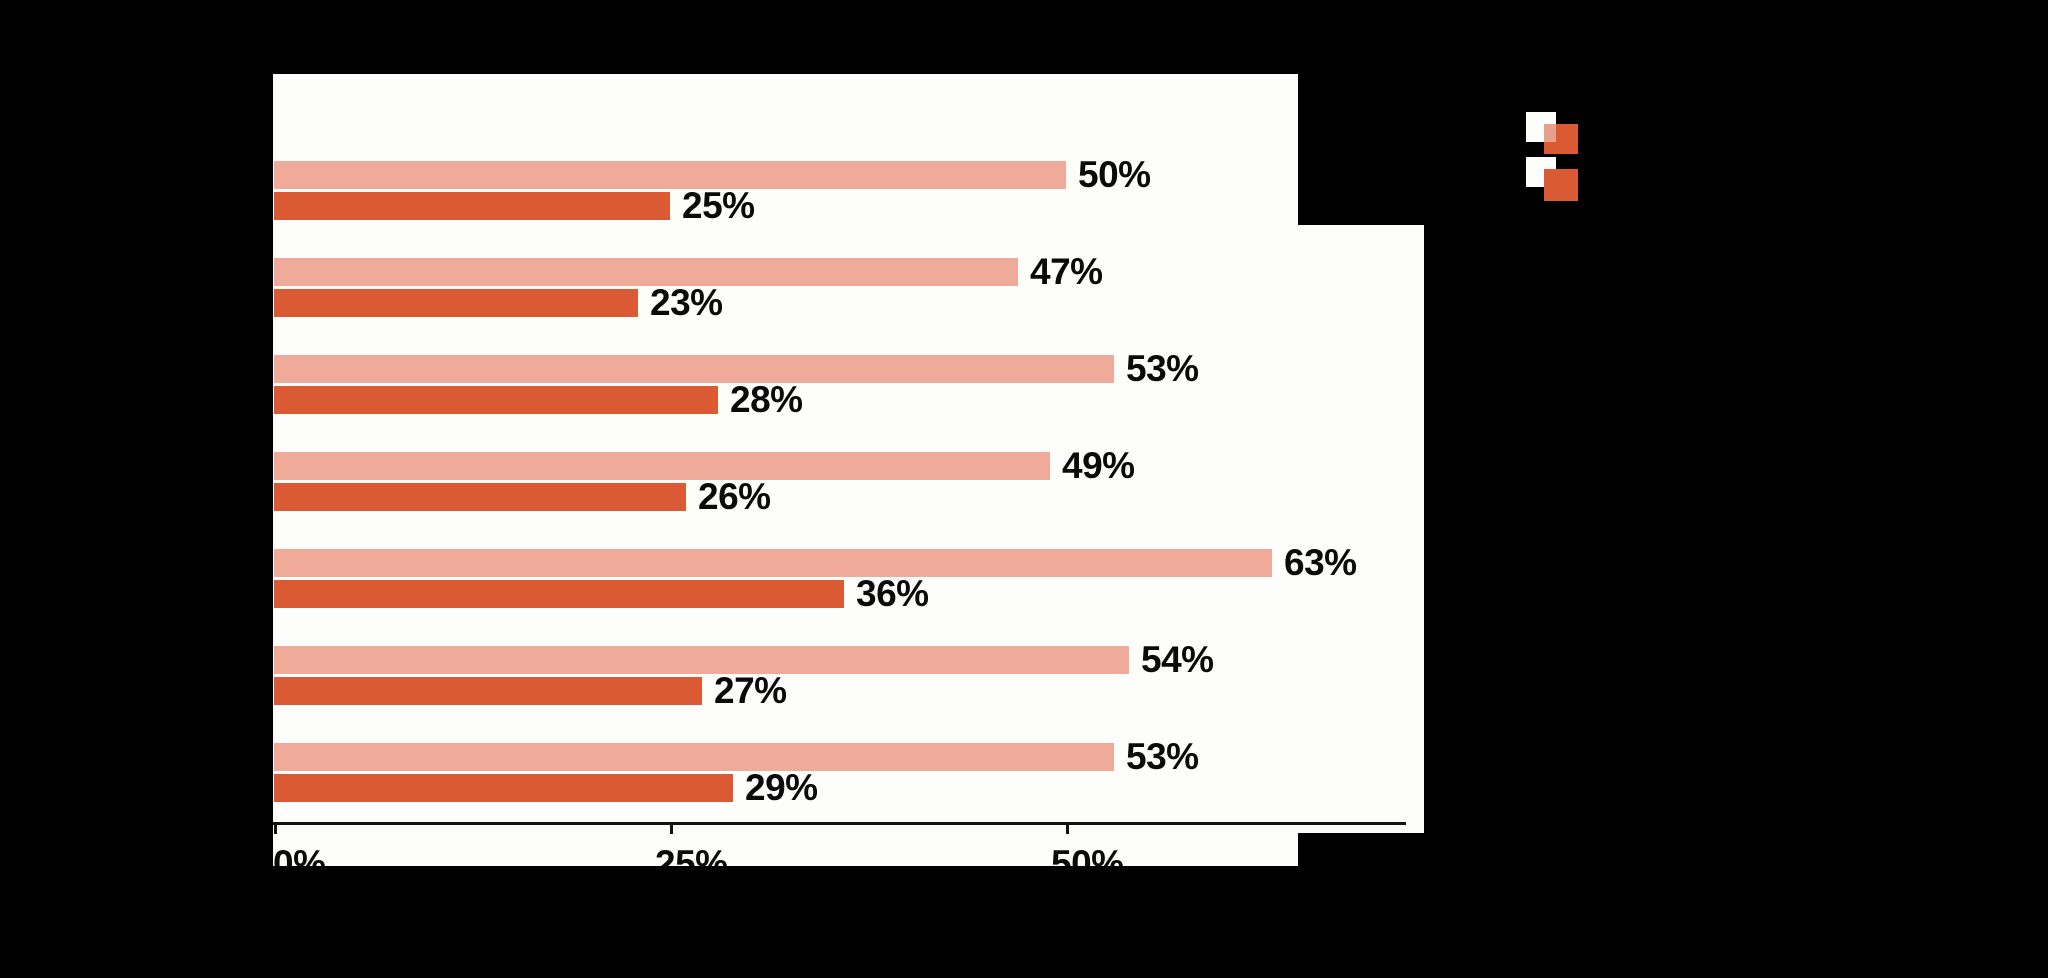 The width and height of the screenshot is (2048, 978). What do you see at coordinates (1087, 854) in the screenshot?
I see `x-axis-tick-label: 50%` at bounding box center [1087, 854].